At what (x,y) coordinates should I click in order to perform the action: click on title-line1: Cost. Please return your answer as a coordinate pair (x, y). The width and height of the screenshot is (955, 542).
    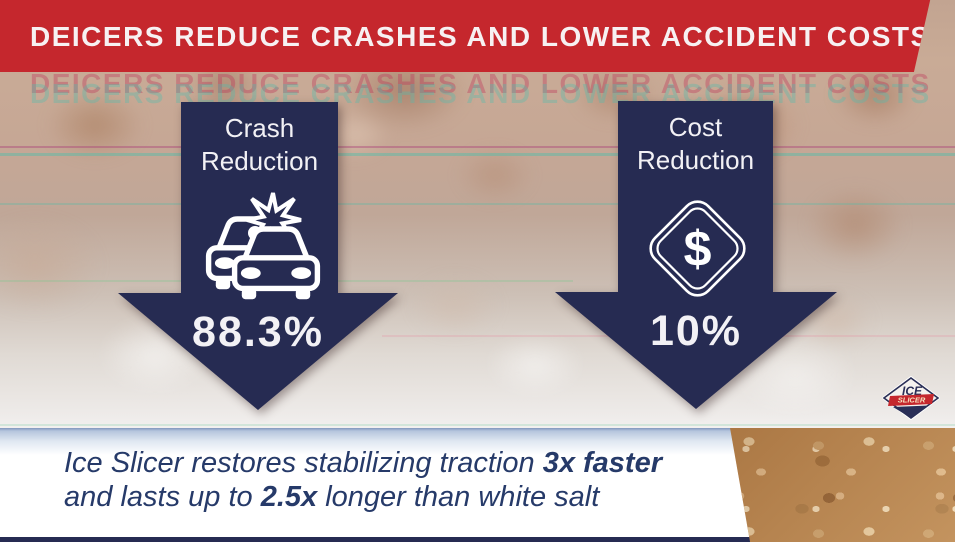
    Looking at the image, I should click on (695, 127).